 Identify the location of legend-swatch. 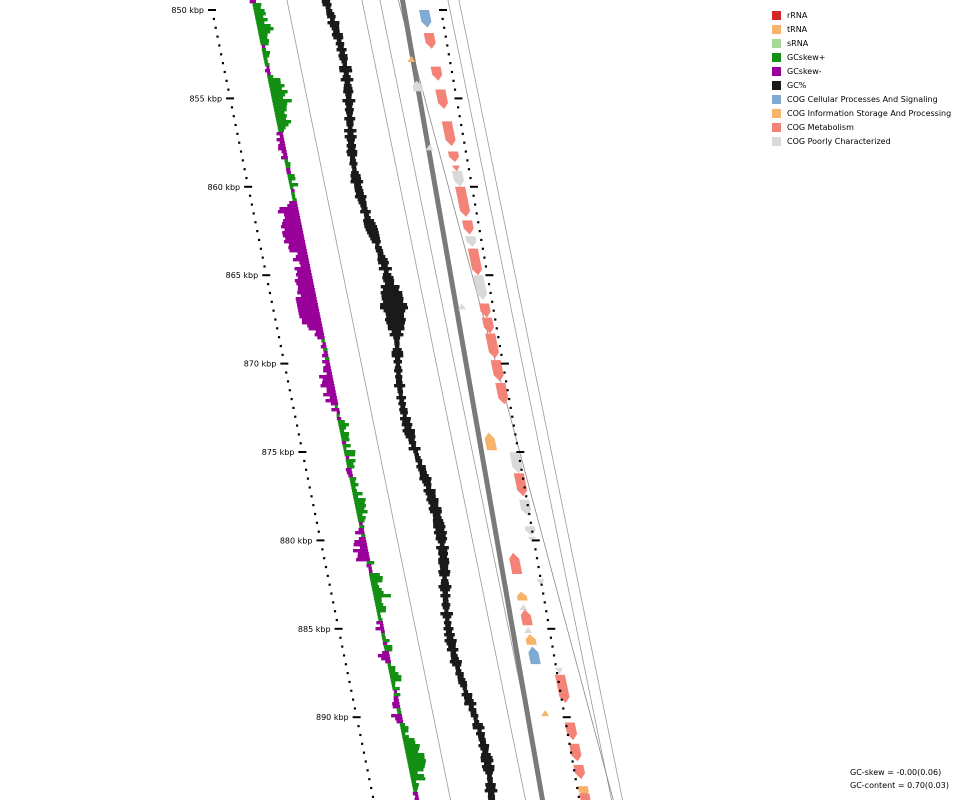
(776, 85).